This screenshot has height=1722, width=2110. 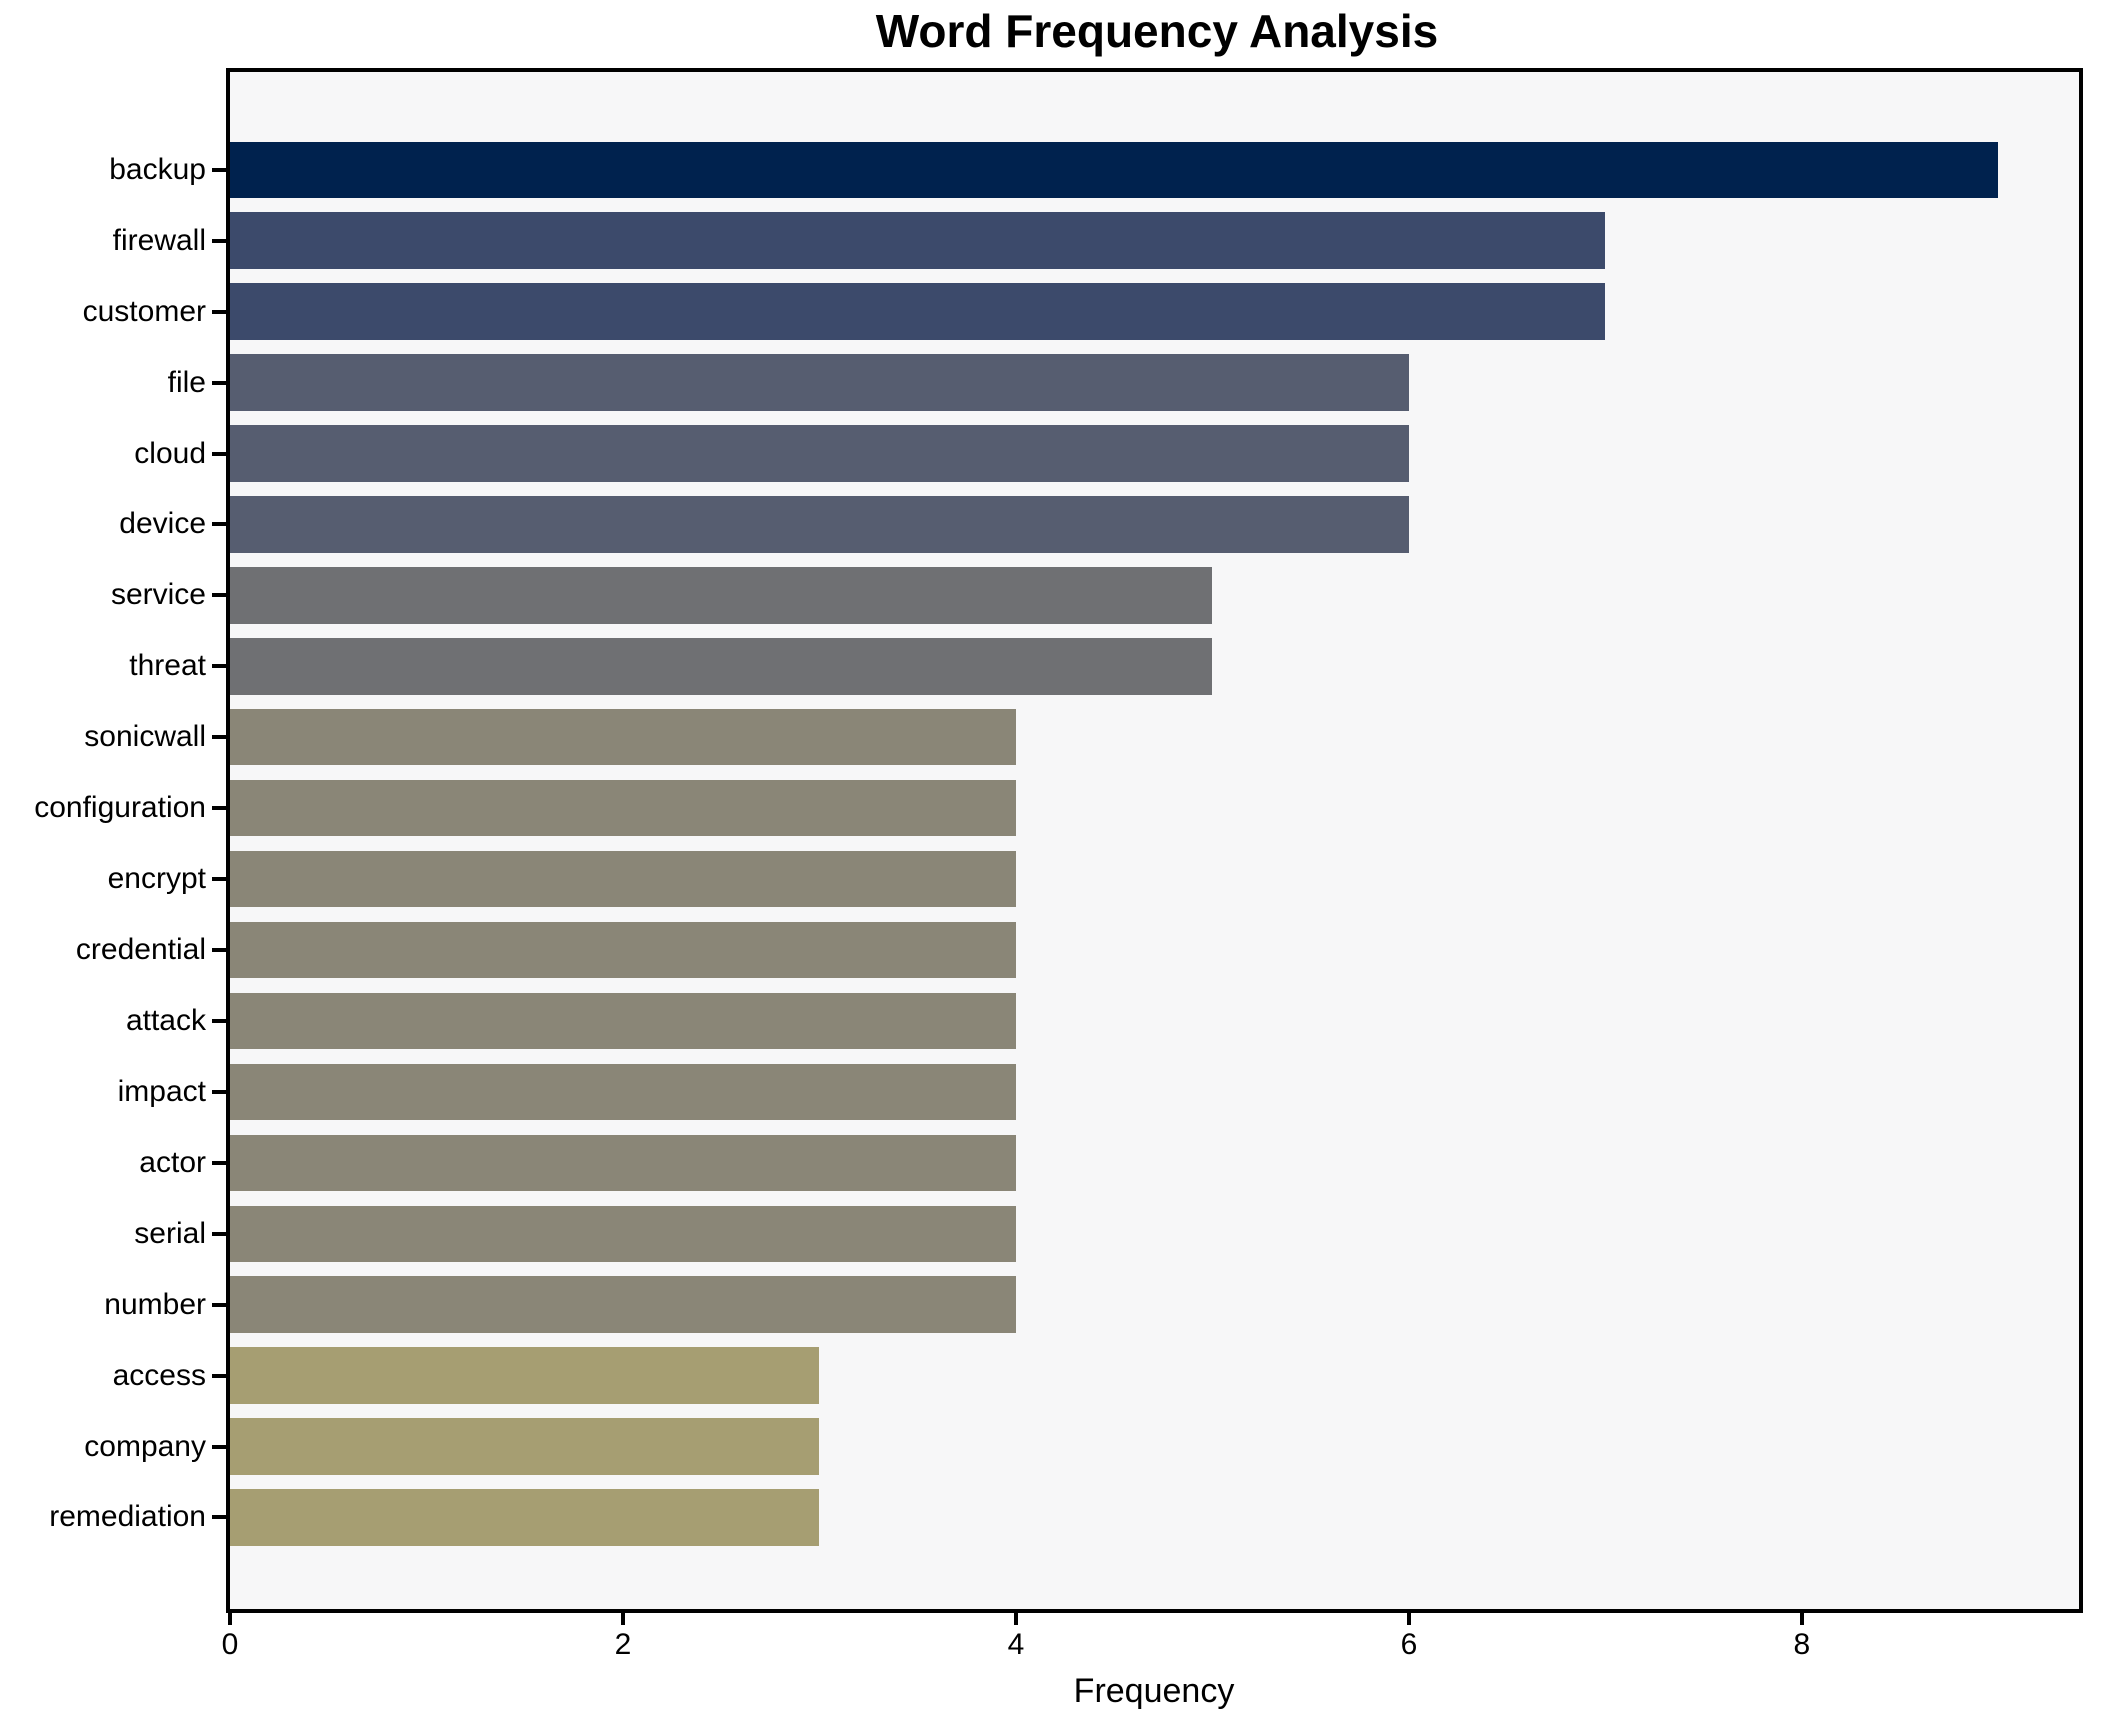 I want to click on bar-actor, so click(x=623, y=1162).